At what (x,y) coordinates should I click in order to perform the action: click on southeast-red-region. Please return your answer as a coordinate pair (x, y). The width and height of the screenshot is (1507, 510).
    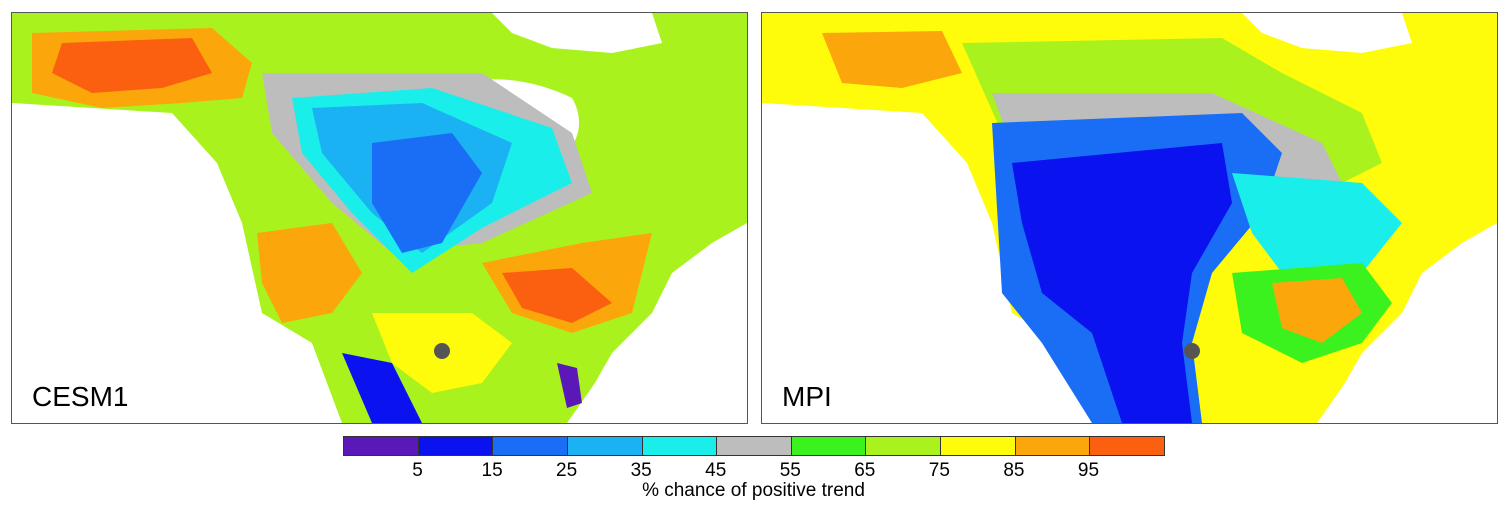
    Looking at the image, I should click on (557, 295).